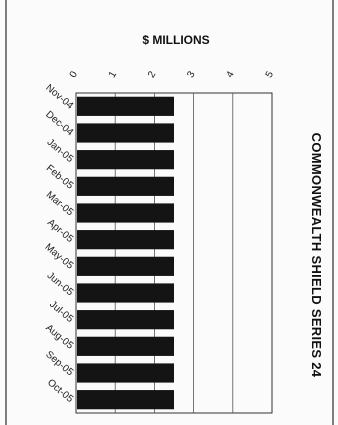 This screenshot has height=425, width=338. Describe the element at coordinates (60, 391) in the screenshot. I see `category-label: Oct-05` at that location.